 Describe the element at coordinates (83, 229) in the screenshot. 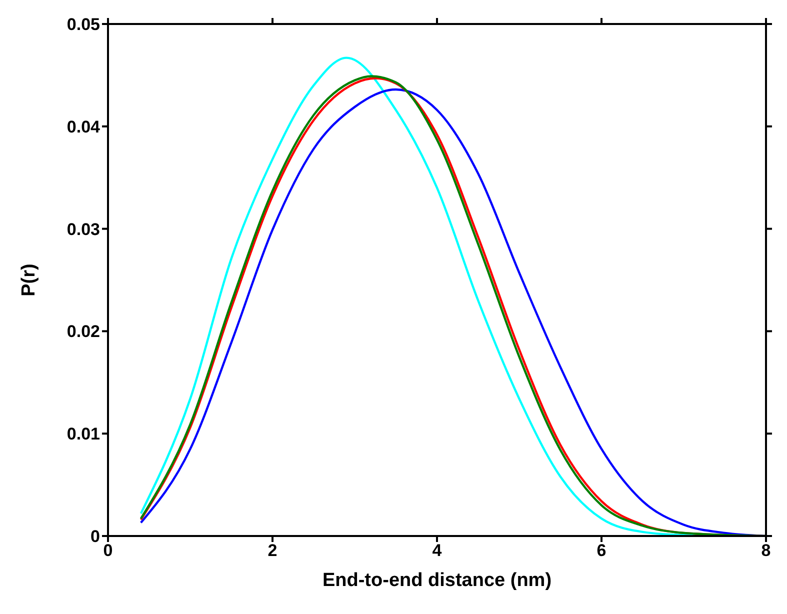

I see `y-tick-label: 0.03` at that location.